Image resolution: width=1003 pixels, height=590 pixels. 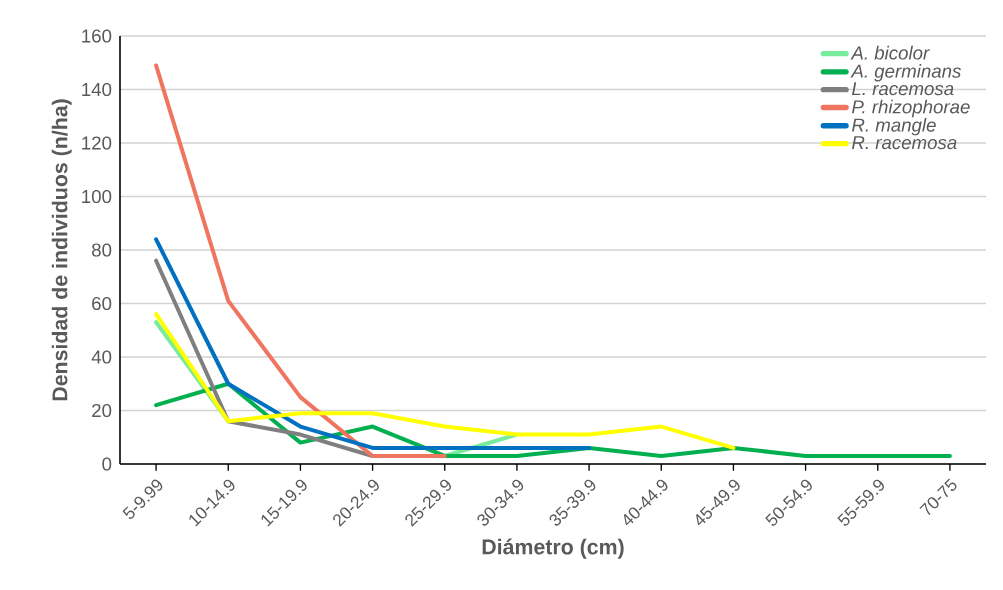 I want to click on y-tick-label: 140, so click(x=97, y=89).